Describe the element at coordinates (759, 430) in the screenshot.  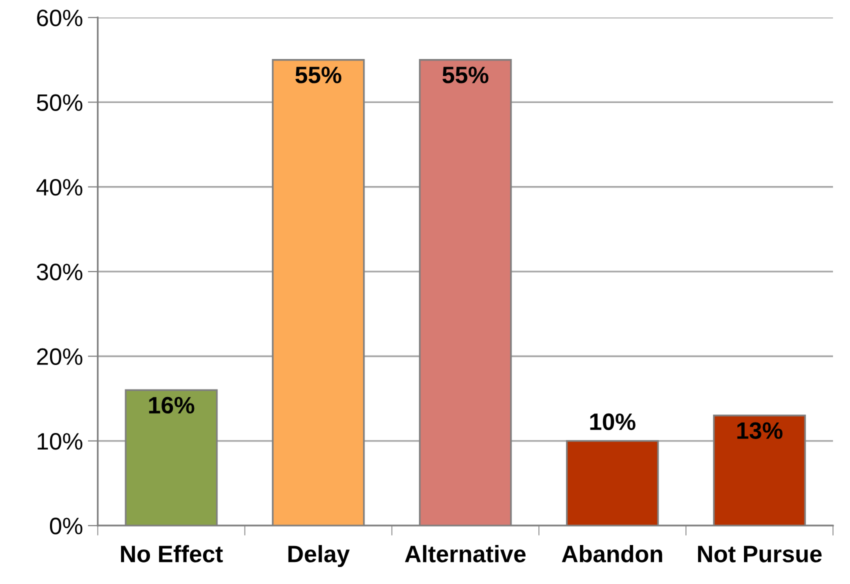
I see `data-label: 13%` at that location.